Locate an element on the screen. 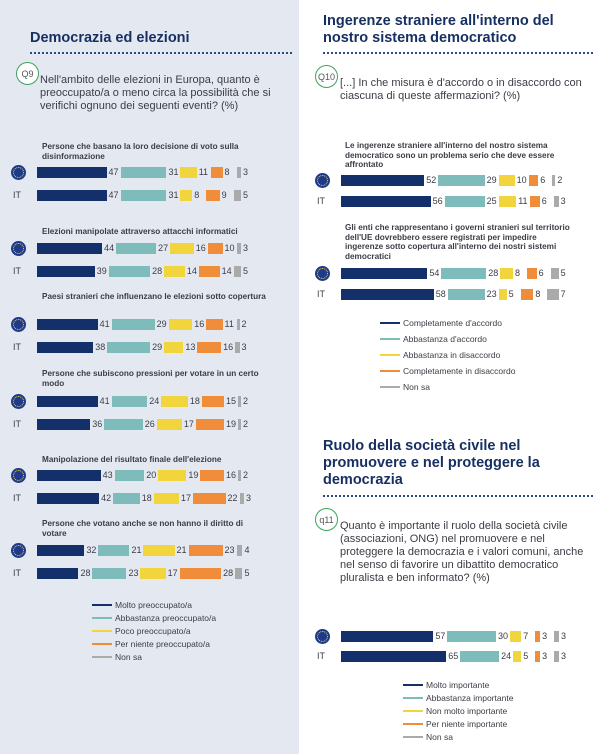 The height and width of the screenshot is (754, 602). bar-value: 11 is located at coordinates (203, 172).